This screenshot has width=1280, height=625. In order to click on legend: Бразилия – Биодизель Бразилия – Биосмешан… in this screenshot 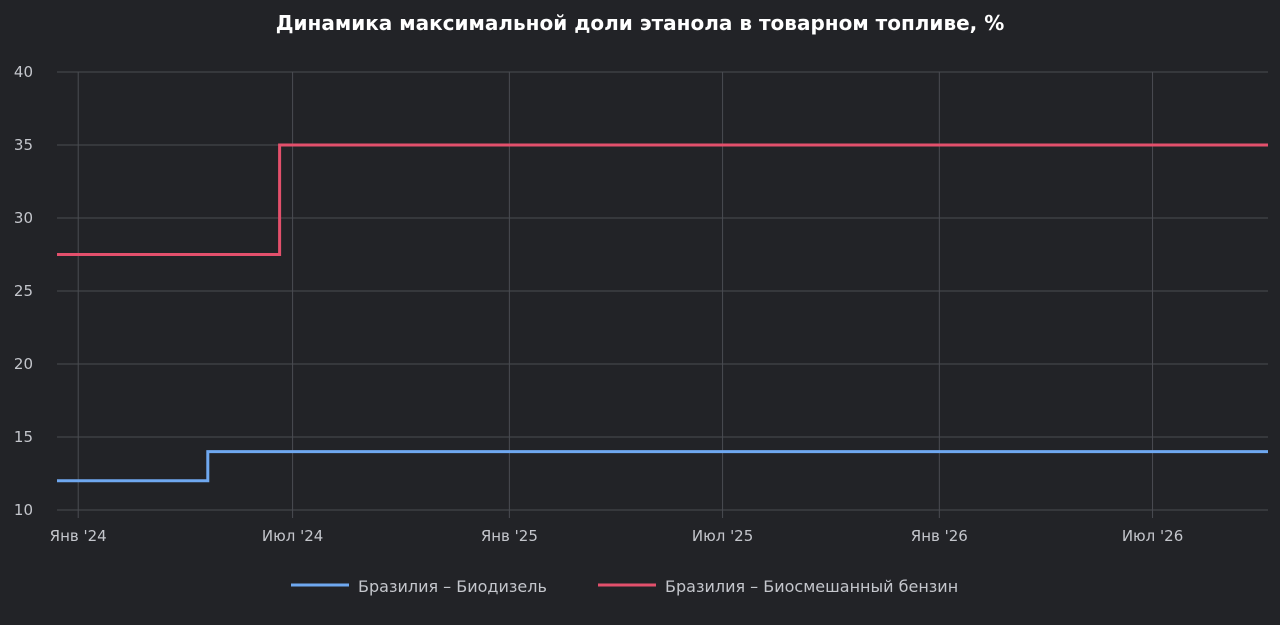, I will do `click(624, 586)`.